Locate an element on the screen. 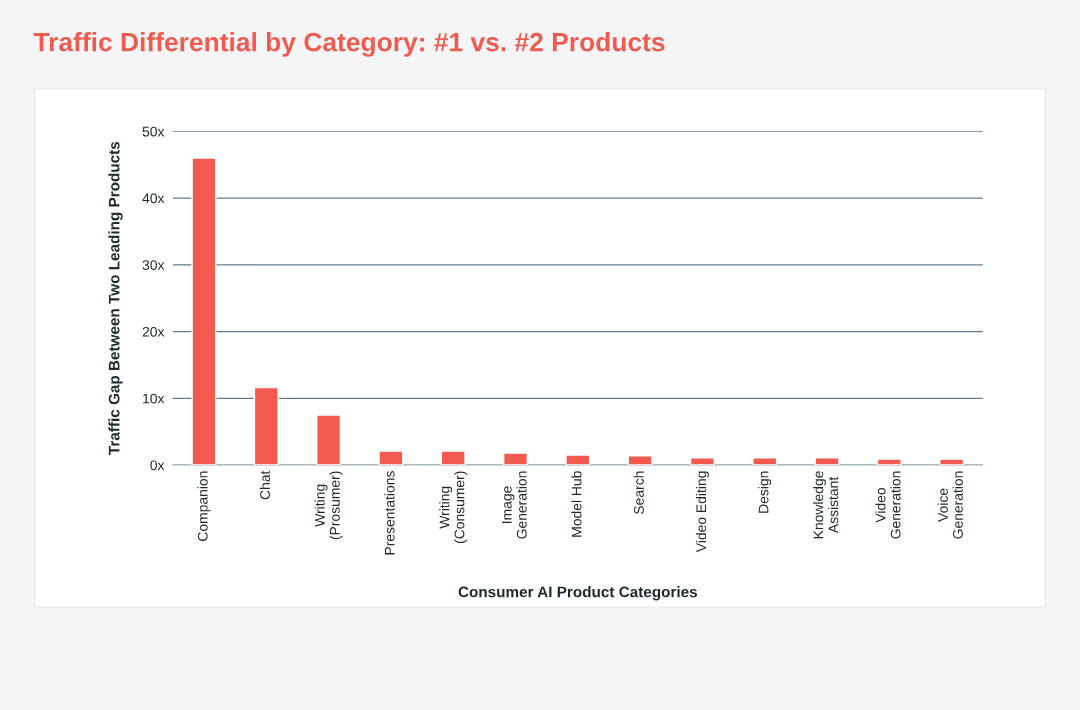  x-axis-title: Consumer AI Product Categories is located at coordinates (578, 593).